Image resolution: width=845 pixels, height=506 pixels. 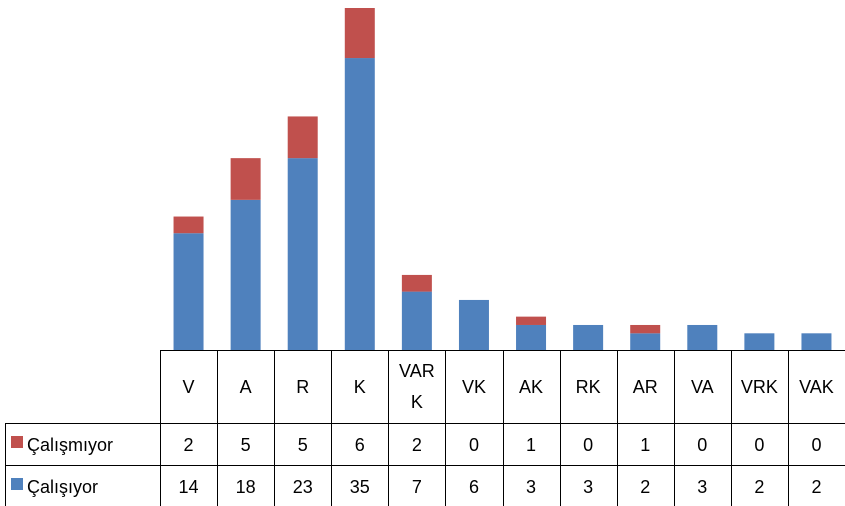 What do you see at coordinates (759, 341) in the screenshot?
I see `bar-VRK-calisiyor` at bounding box center [759, 341].